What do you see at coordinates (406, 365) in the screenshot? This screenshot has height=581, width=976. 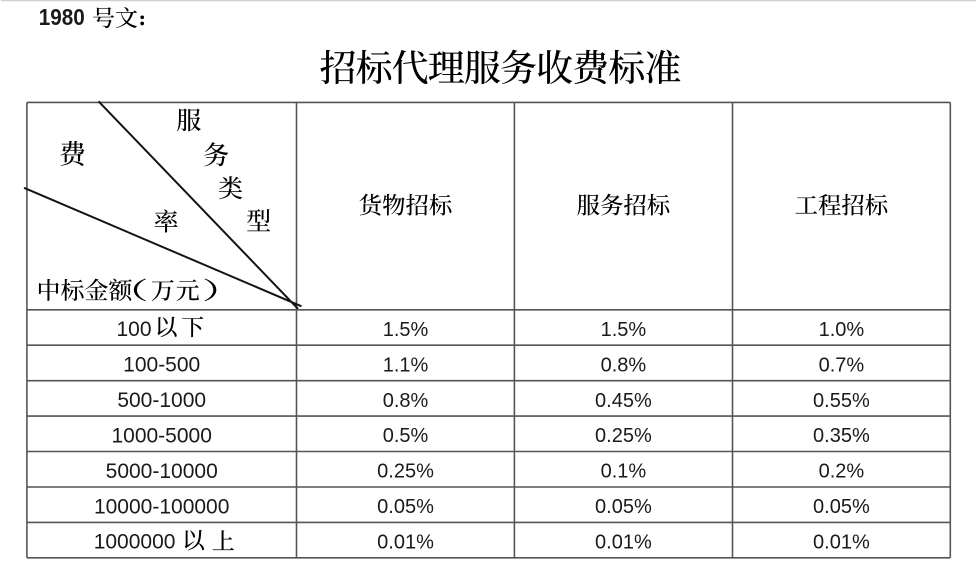 I see `svg-text: 1.1%` at bounding box center [406, 365].